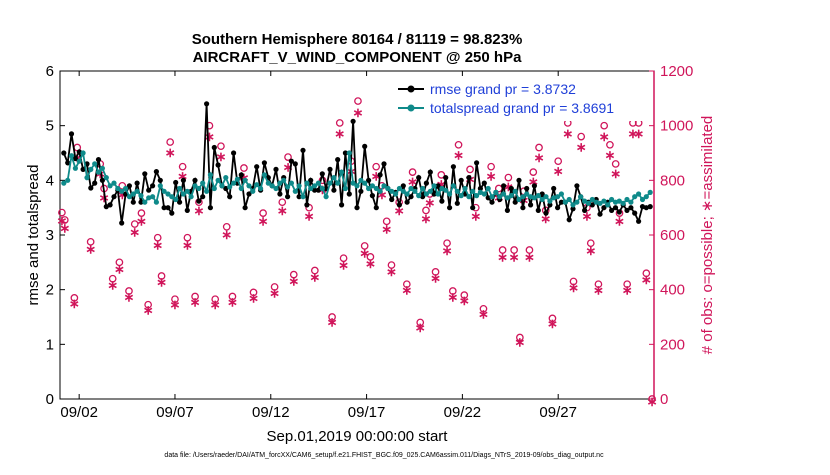 The width and height of the screenshot is (830, 475). What do you see at coordinates (522, 108) in the screenshot?
I see `legend-spread-label: totalspread grand pr = 3.8691` at bounding box center [522, 108].